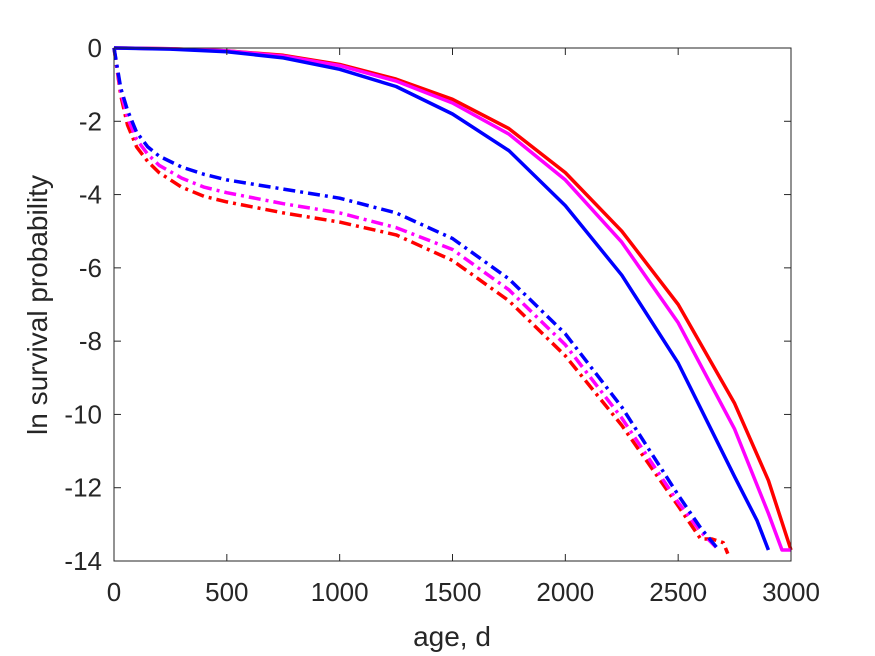  What do you see at coordinates (453, 592) in the screenshot?
I see `x-tick-label: 1500` at bounding box center [453, 592].